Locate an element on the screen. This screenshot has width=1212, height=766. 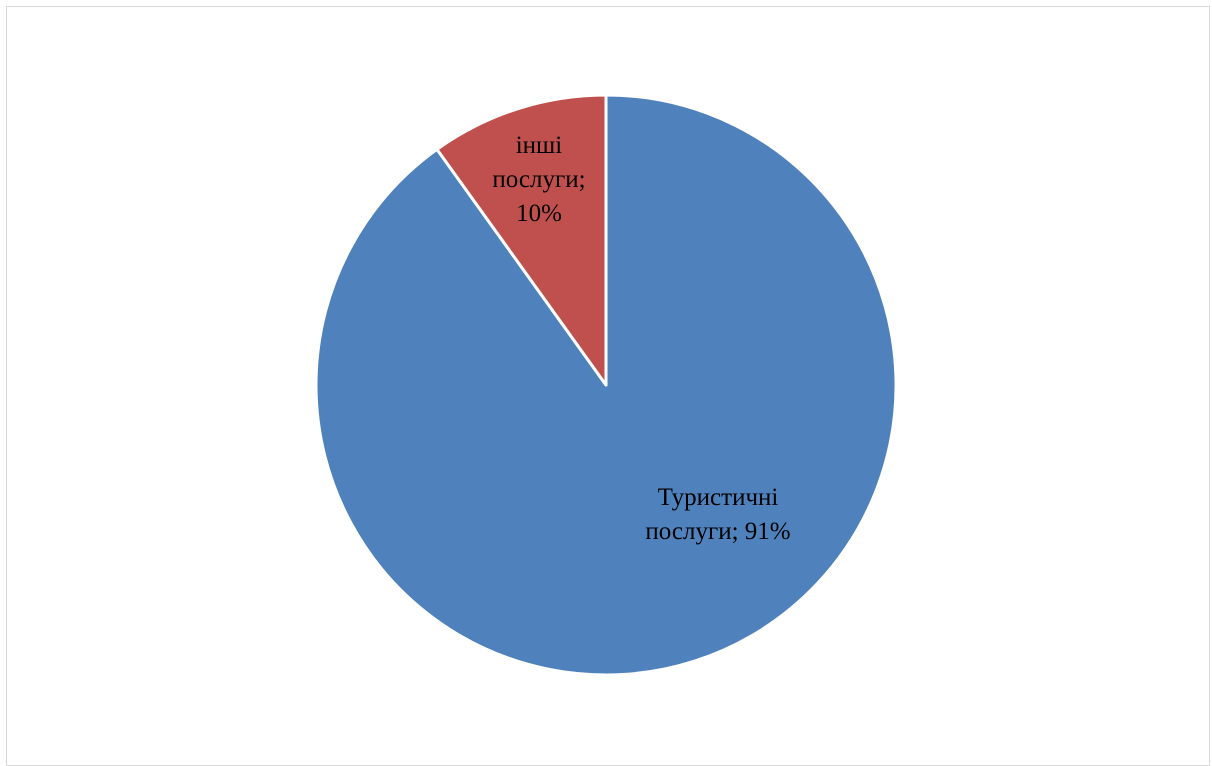
pie-slice-label-line: Туристичні is located at coordinates (718, 497).